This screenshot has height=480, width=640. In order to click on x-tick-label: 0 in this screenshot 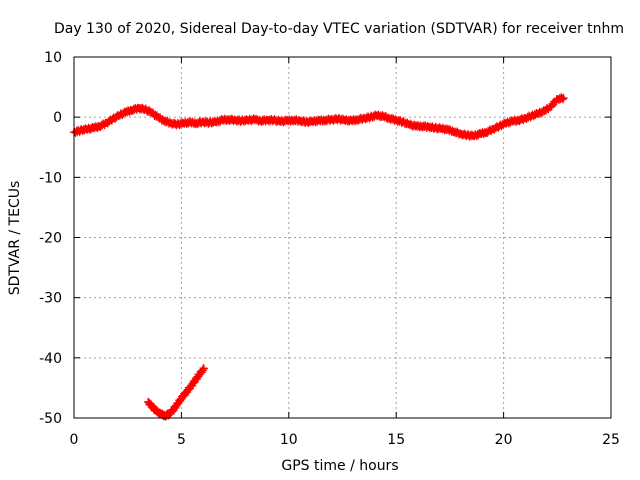, I will do `click(74, 440)`.